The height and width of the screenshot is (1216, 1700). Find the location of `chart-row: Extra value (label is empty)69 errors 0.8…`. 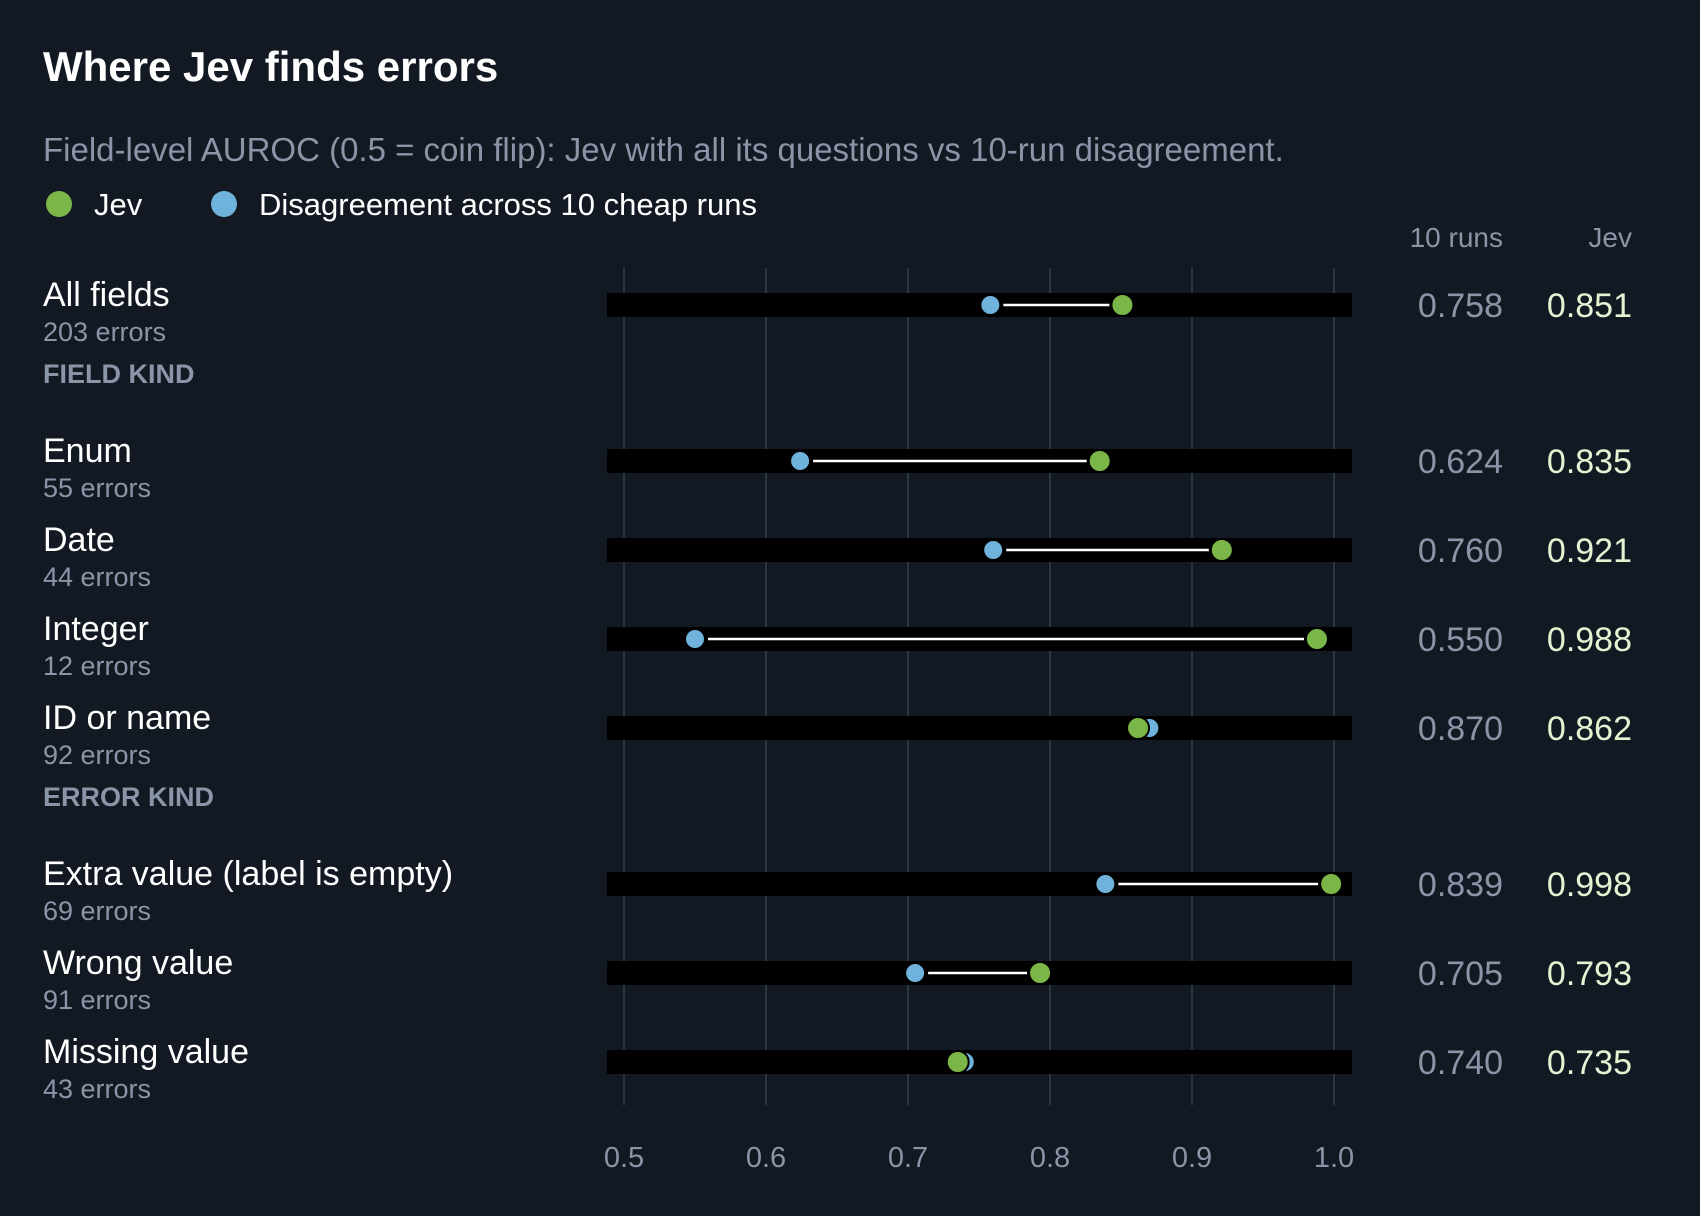

chart-row: Extra value (label is empty)69 errors 0.8… is located at coordinates (837, 890).